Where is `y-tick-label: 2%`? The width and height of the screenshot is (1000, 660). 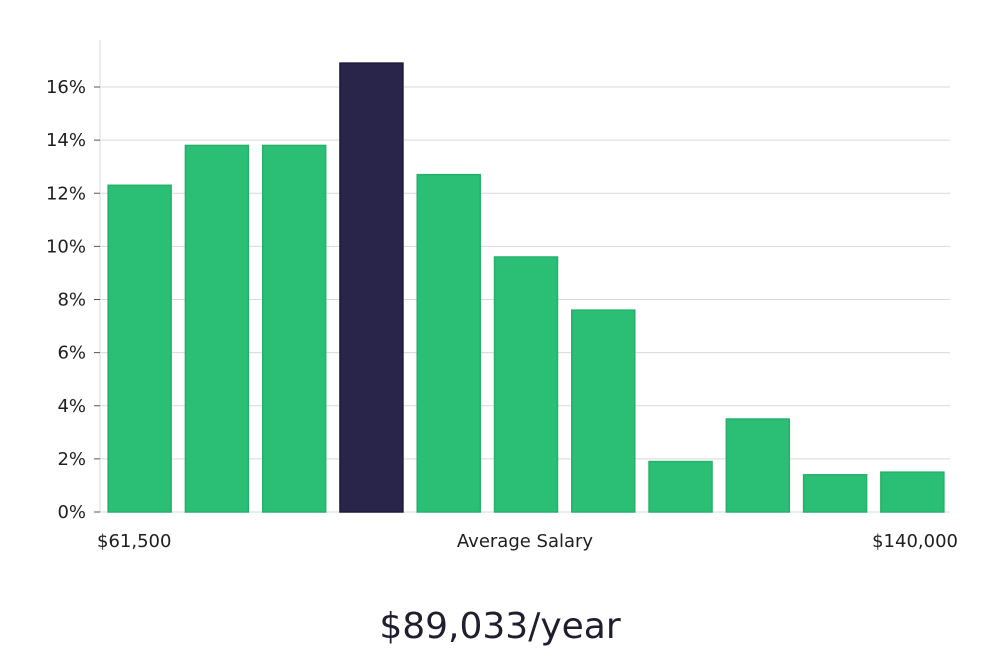
y-tick-label: 2% is located at coordinates (71, 459).